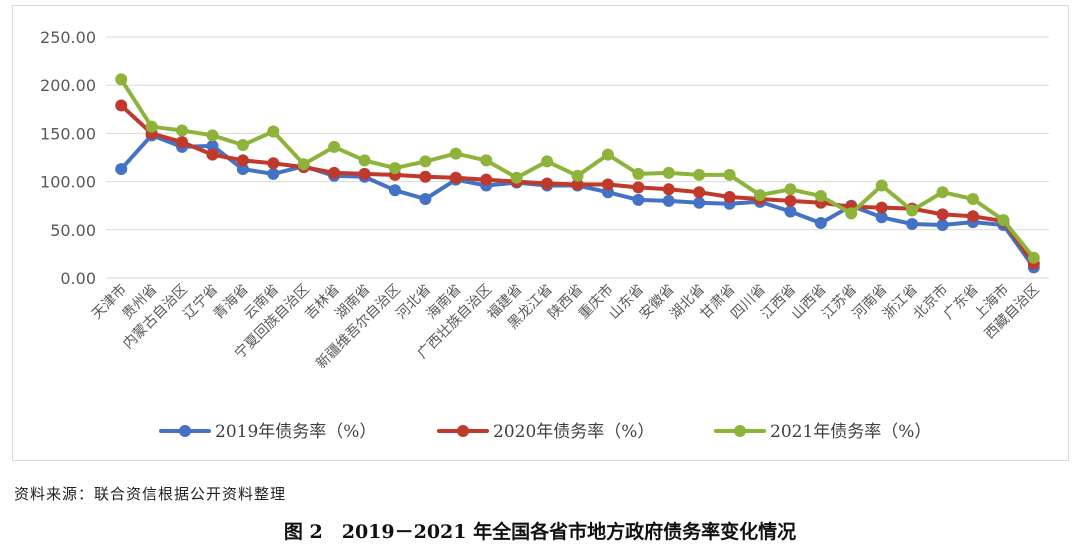 This screenshot has width=1080, height=551. What do you see at coordinates (73, 230) in the screenshot?
I see `y-tick-label: 50.00` at bounding box center [73, 230].